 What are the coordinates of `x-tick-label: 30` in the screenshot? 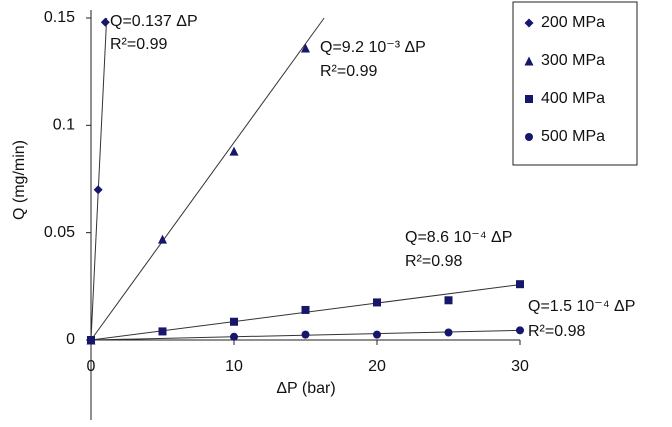 It's located at (520, 366).